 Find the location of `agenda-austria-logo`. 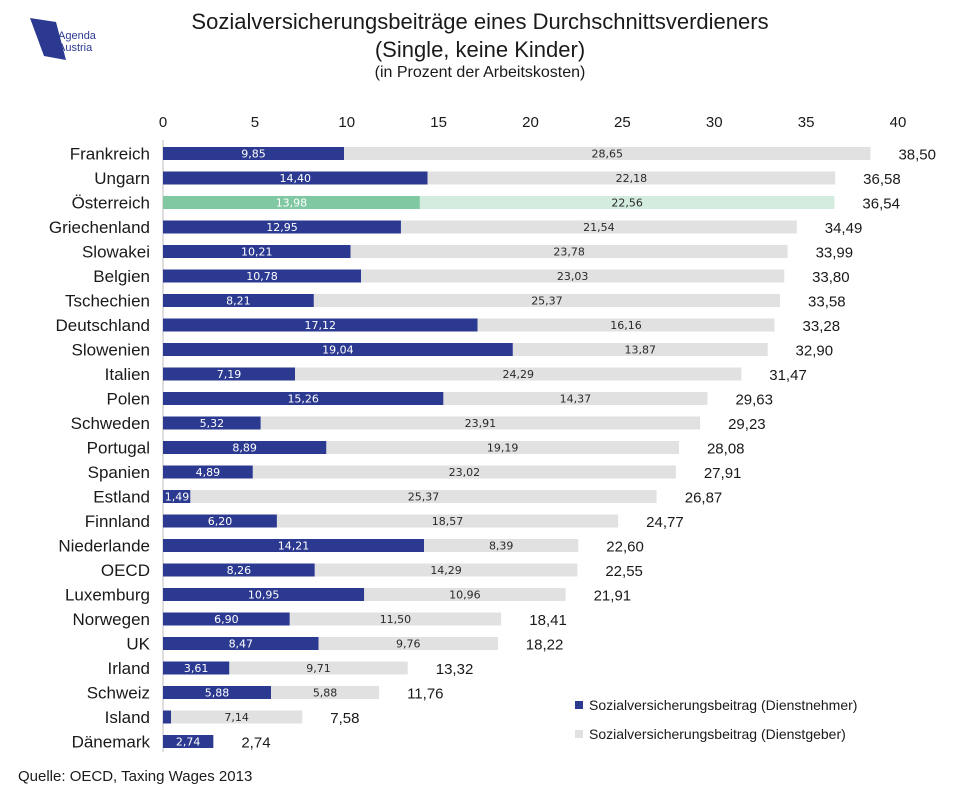

agenda-austria-logo is located at coordinates (67, 44).